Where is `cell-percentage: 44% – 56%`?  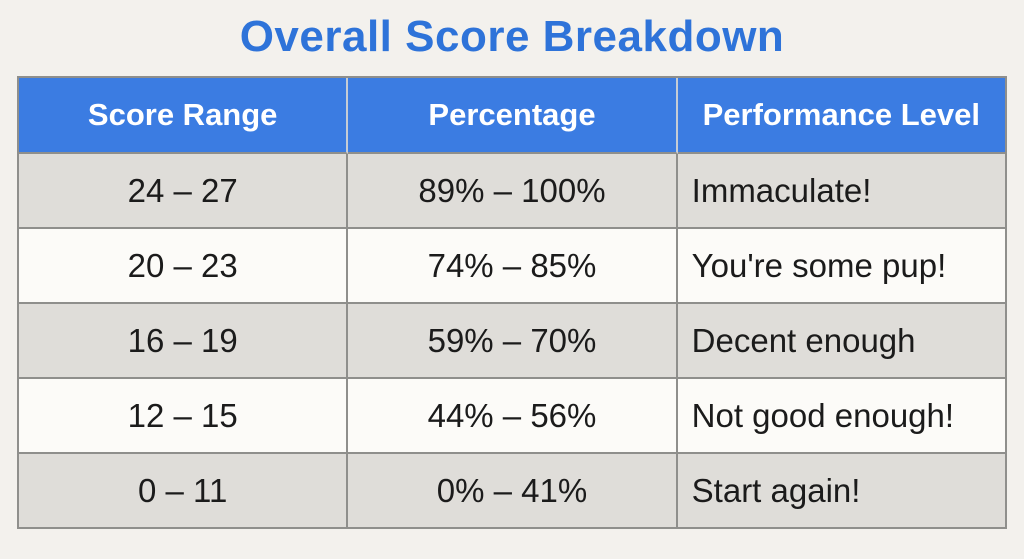
cell-percentage: 44% – 56% is located at coordinates (513, 416).